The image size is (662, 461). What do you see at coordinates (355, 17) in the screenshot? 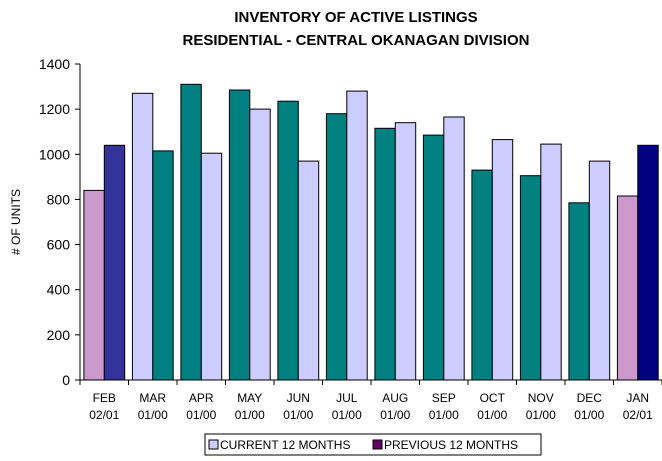
I see `chart-title-line-1: INVENTORY OF ACTIVE LISTINGS` at bounding box center [355, 17].